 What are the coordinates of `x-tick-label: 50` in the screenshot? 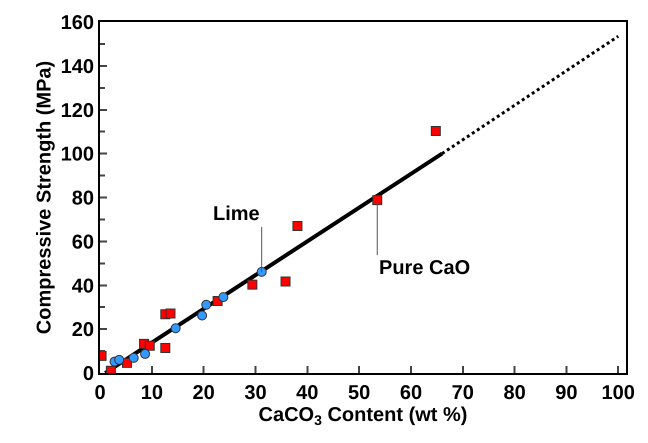 It's located at (359, 393).